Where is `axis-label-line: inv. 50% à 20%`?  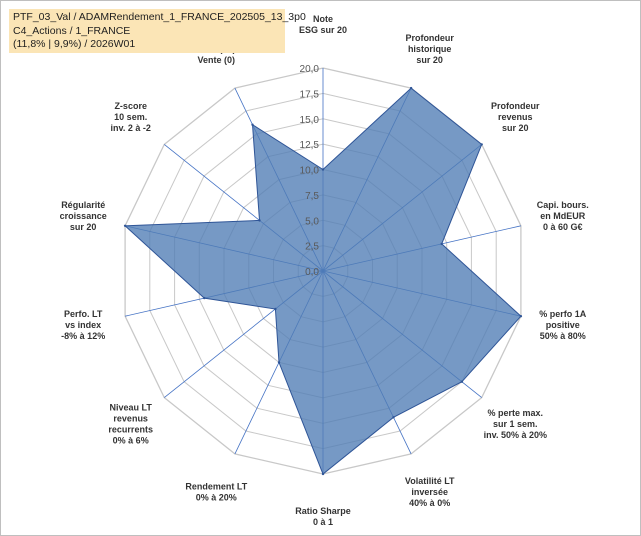
axis-label-line: inv. 50% à 20% is located at coordinates (515, 435).